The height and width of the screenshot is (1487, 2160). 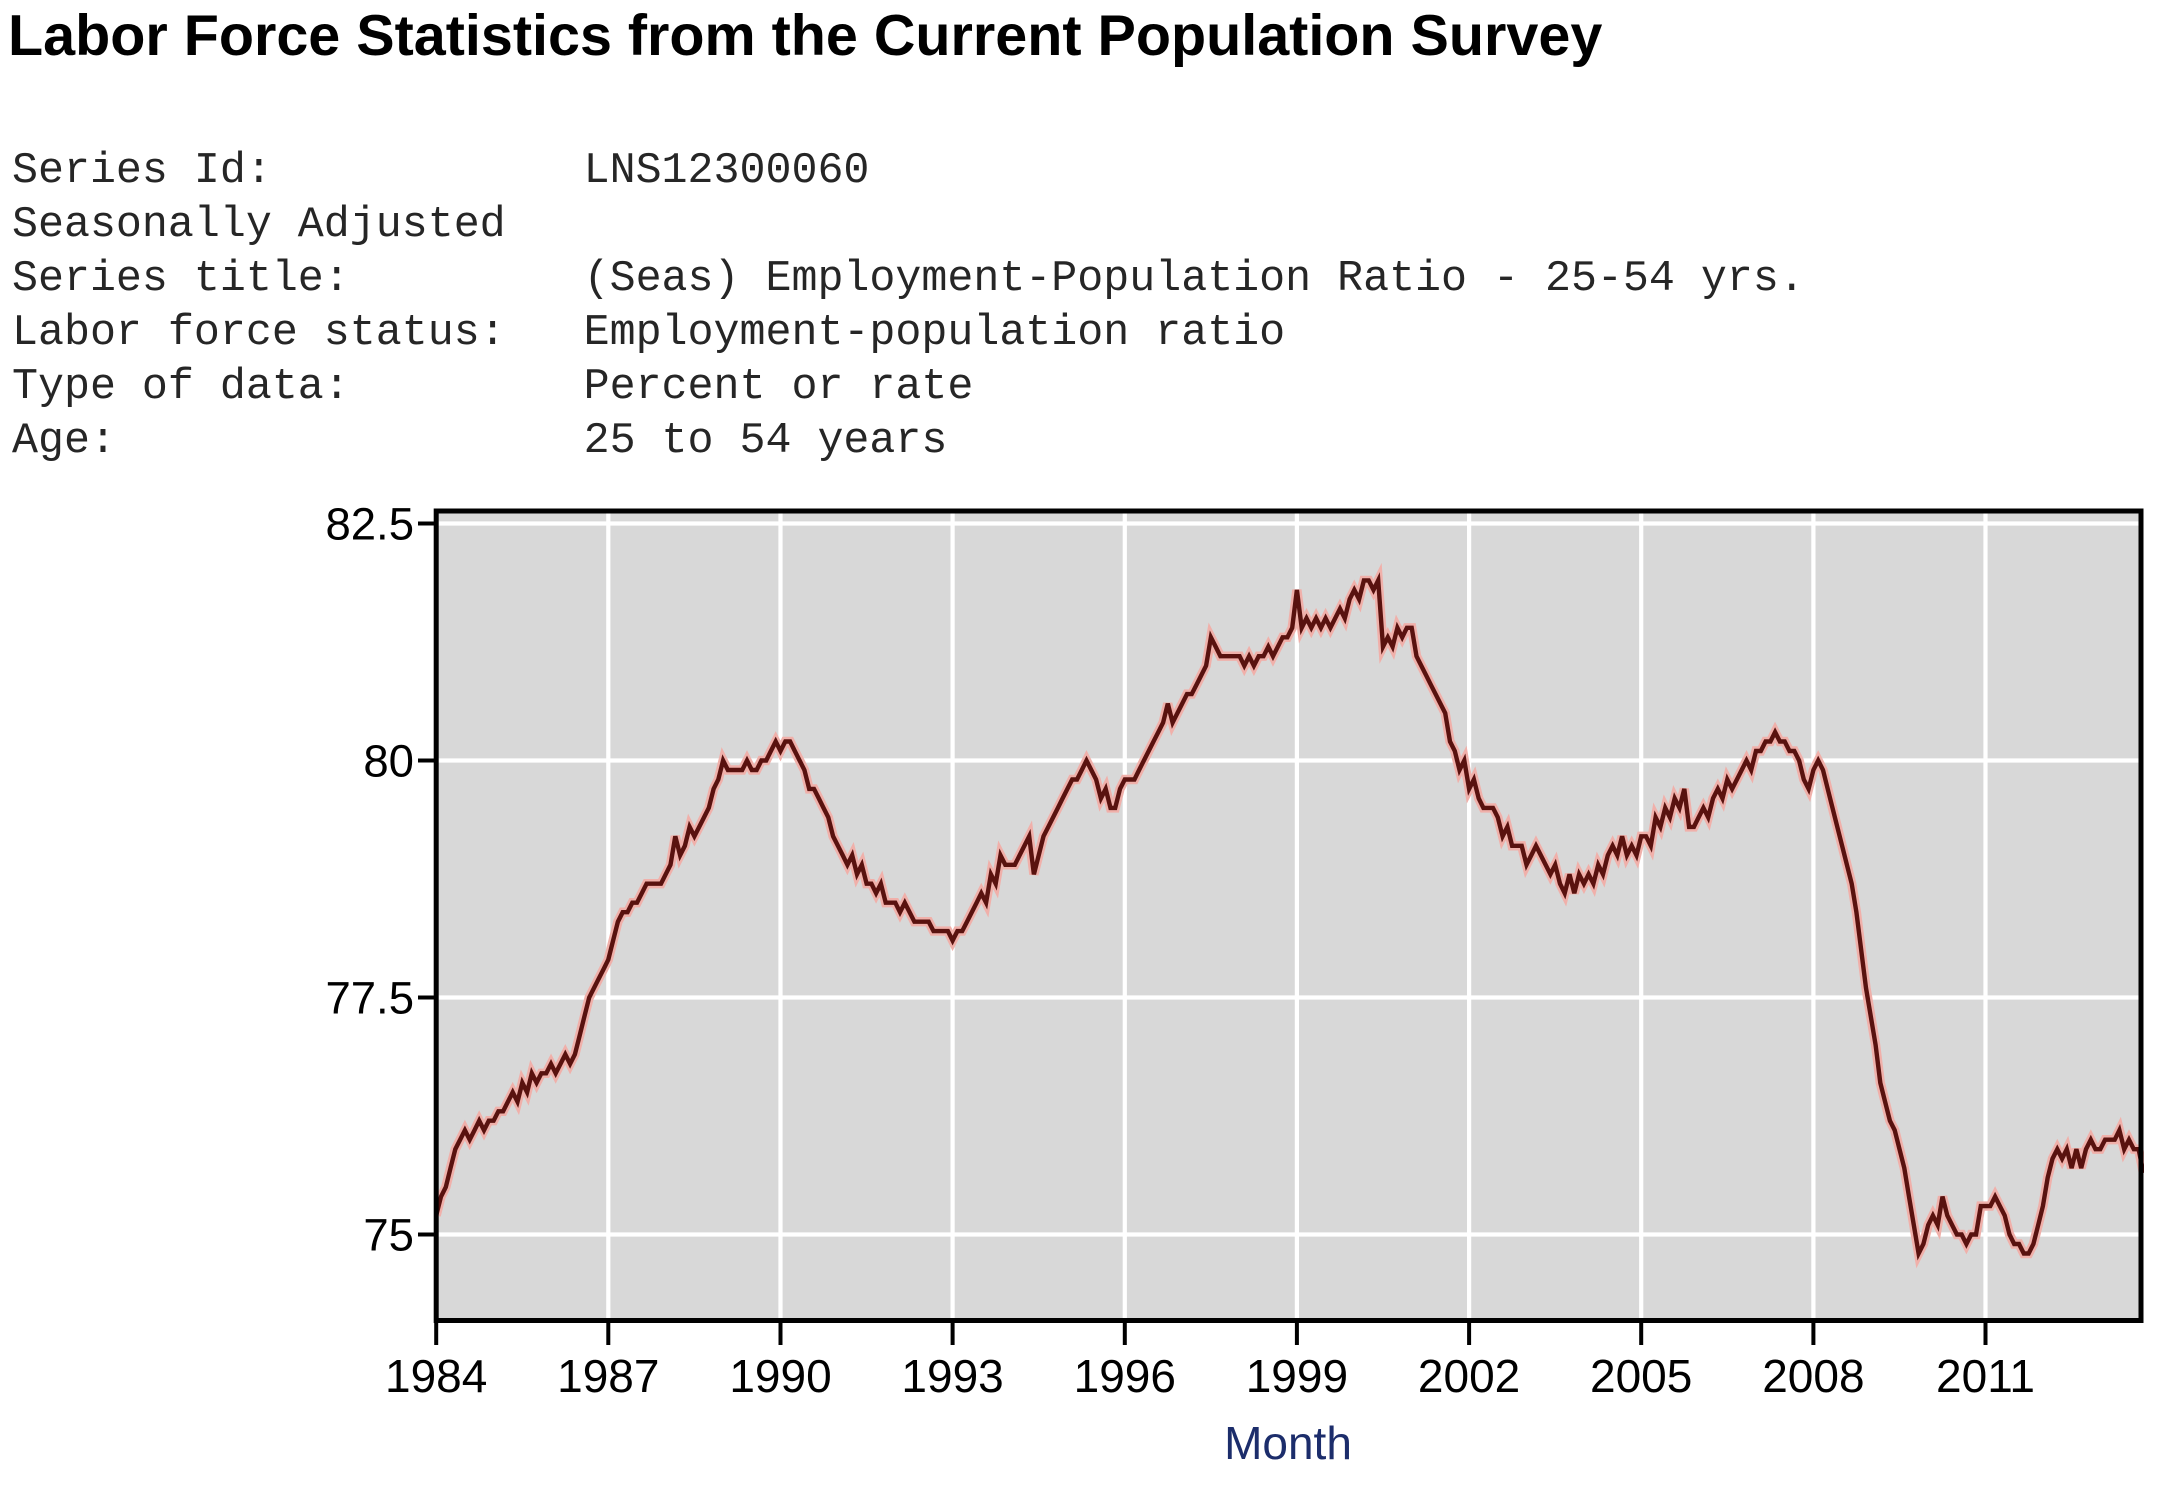 I want to click on svg-text: 75, so click(x=388, y=1235).